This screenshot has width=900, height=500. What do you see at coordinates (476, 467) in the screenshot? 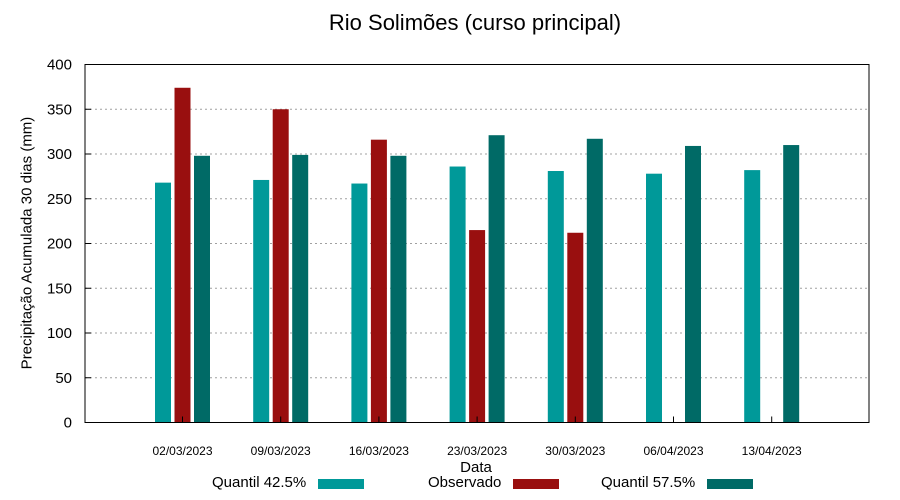
I see `x-axis-label: Data` at bounding box center [476, 467].